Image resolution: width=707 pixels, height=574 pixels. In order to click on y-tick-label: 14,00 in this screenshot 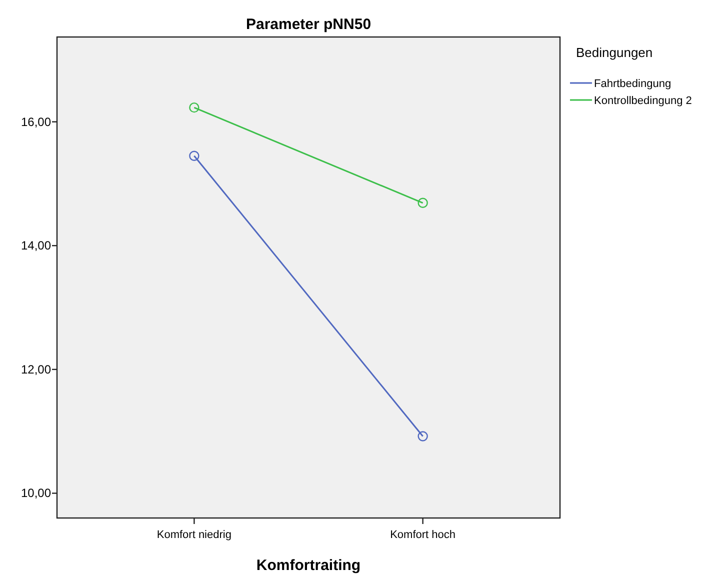, I will do `click(36, 245)`.